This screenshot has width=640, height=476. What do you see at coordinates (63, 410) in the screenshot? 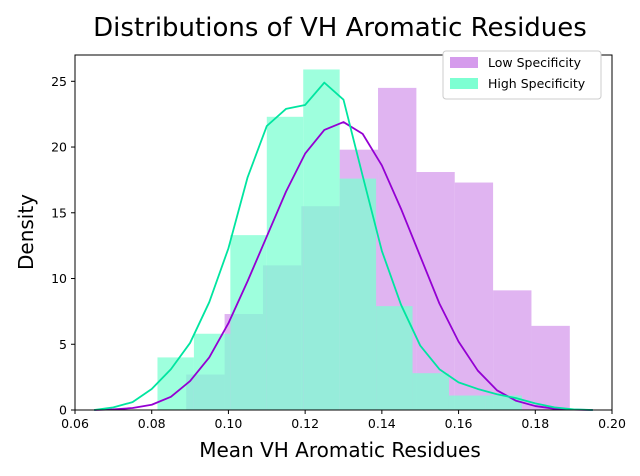
I see `y-tick-label: 0` at bounding box center [63, 410].